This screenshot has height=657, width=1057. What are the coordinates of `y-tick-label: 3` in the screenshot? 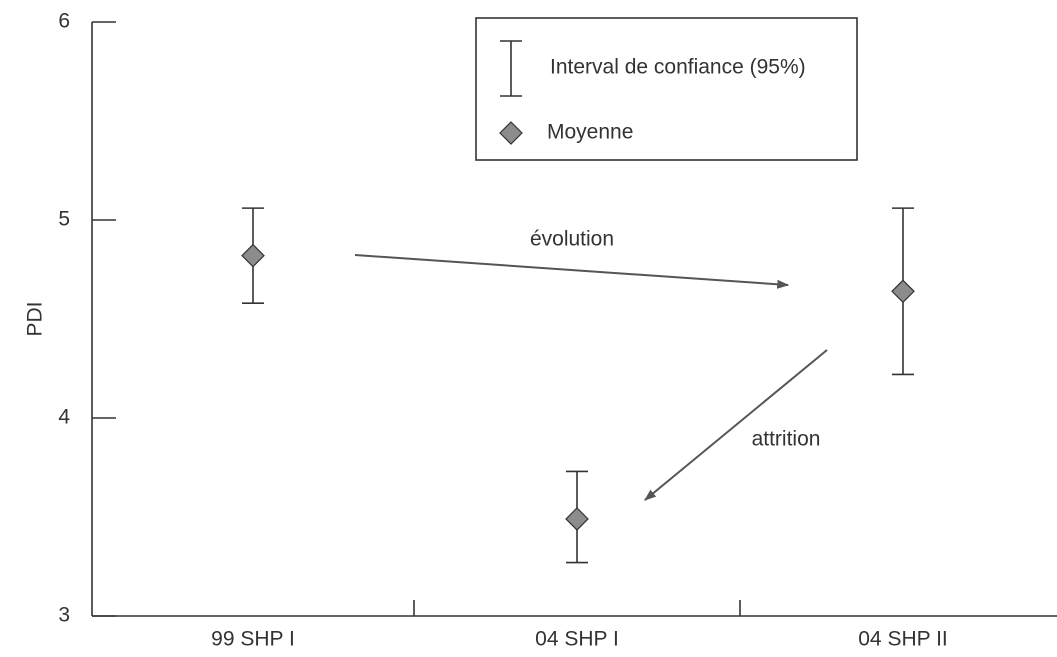 It's located at (64, 615).